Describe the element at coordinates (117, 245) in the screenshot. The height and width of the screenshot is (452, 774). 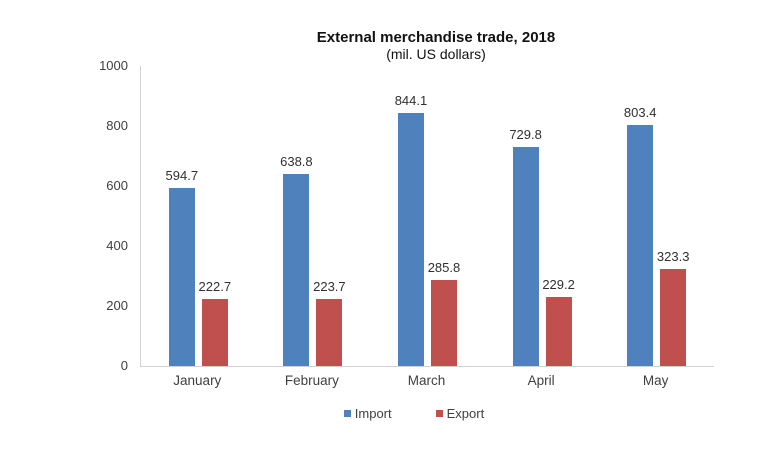
I see `y-tick-label: 400` at that location.